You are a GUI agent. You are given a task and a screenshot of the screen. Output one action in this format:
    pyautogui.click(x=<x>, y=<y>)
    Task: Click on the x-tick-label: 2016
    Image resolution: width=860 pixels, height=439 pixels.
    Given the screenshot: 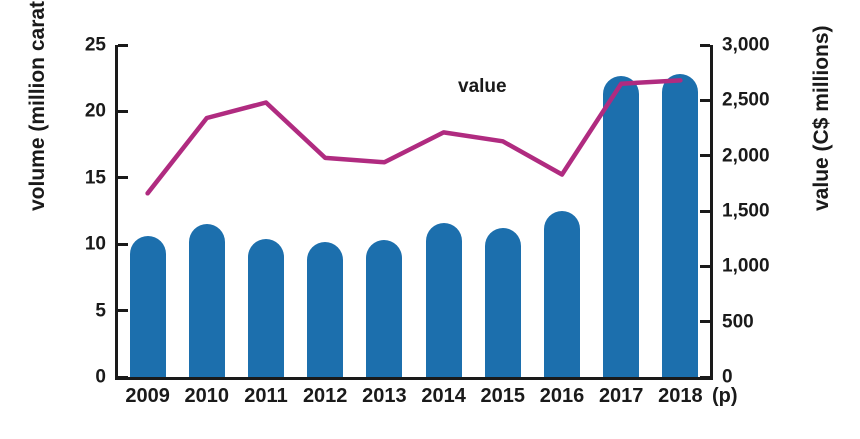 What is the action you would take?
    pyautogui.click(x=562, y=396)
    